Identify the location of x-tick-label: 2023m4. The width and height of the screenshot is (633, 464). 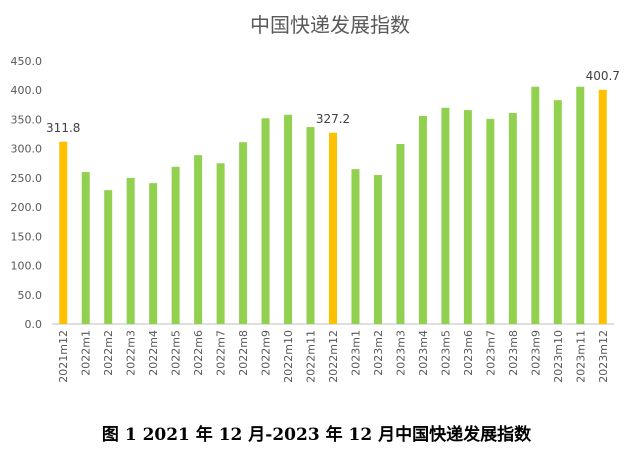
(423, 353).